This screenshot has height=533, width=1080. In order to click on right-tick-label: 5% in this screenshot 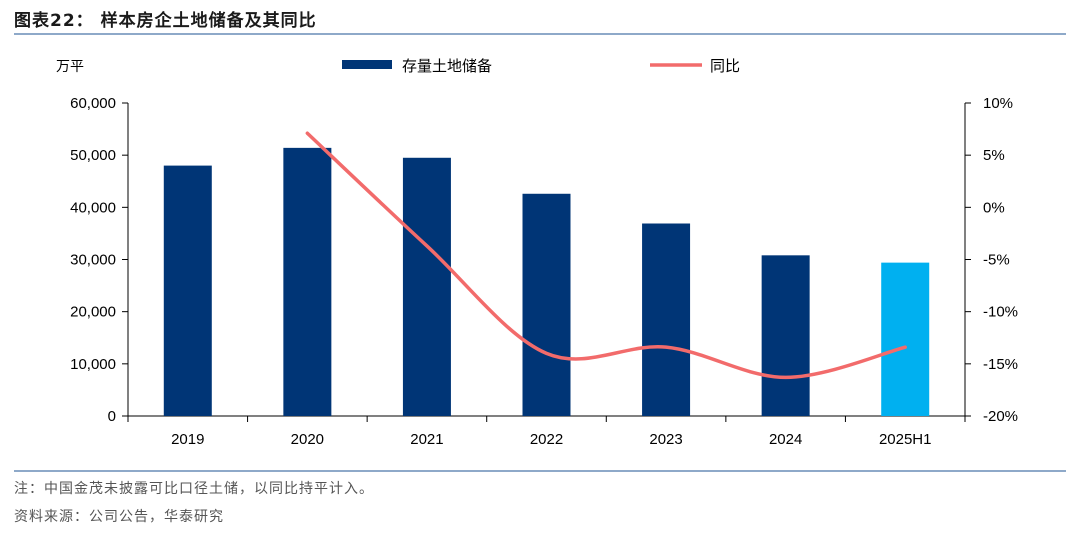, I will do `click(994, 155)`.